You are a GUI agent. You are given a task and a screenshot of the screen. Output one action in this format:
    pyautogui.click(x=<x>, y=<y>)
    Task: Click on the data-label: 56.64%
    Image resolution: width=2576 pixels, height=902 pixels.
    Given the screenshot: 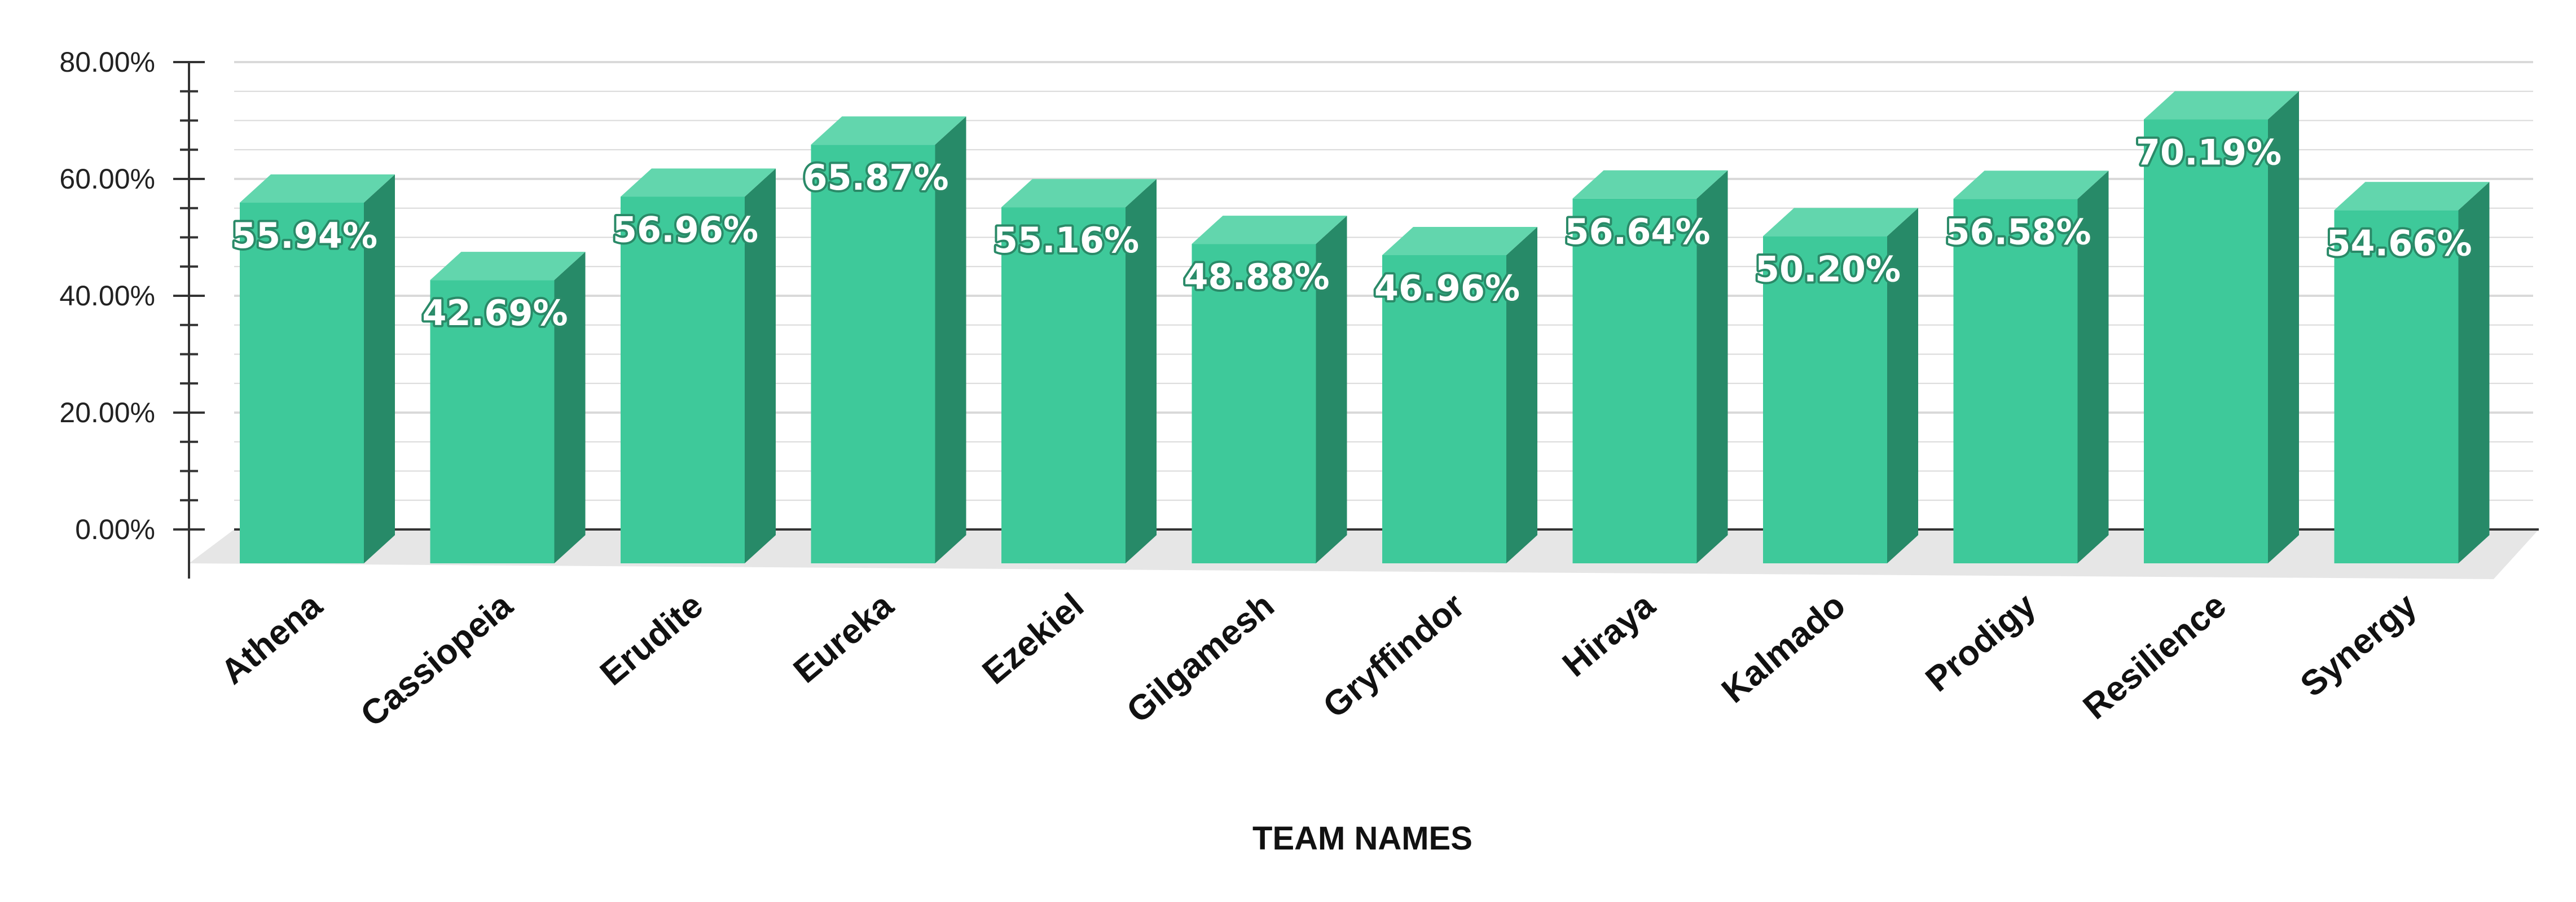 What is the action you would take?
    pyautogui.click(x=1637, y=231)
    